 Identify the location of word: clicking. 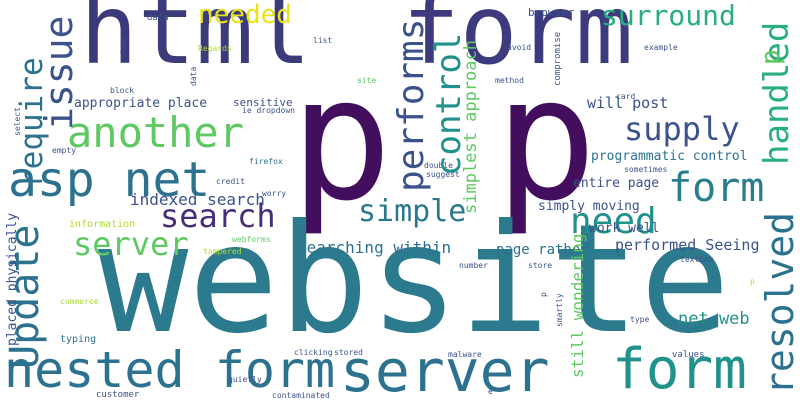
(313, 352).